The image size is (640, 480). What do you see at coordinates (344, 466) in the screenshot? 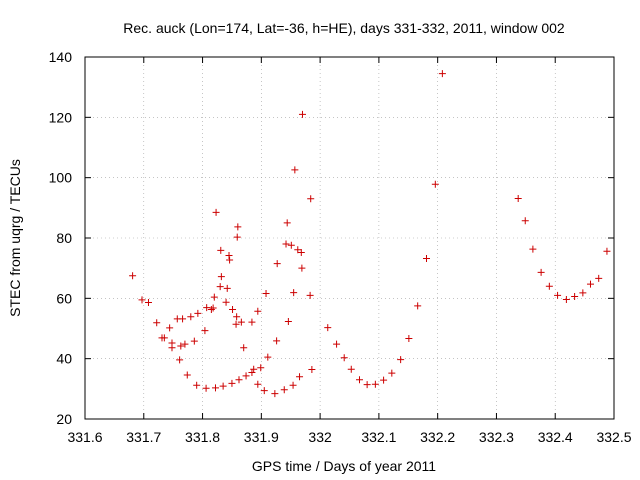
I see `x-axis-label: GPS time / Days of year 2011` at bounding box center [344, 466].